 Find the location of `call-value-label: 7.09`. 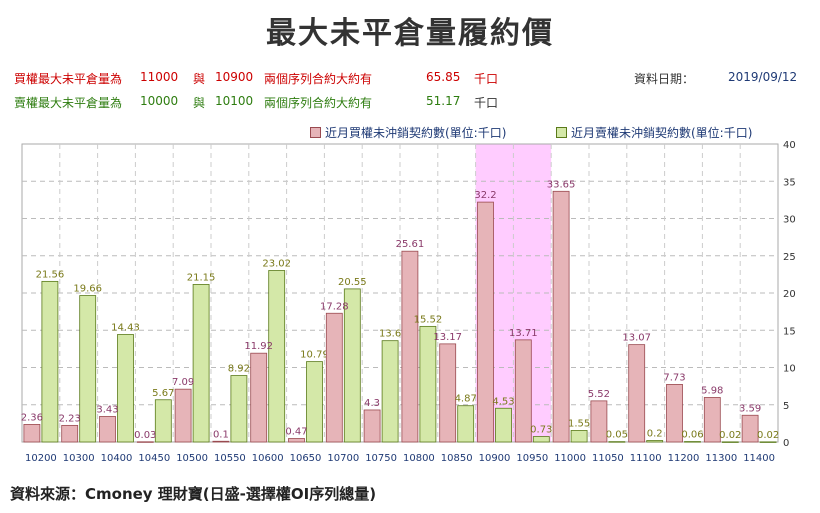

call-value-label: 7.09 is located at coordinates (183, 382).